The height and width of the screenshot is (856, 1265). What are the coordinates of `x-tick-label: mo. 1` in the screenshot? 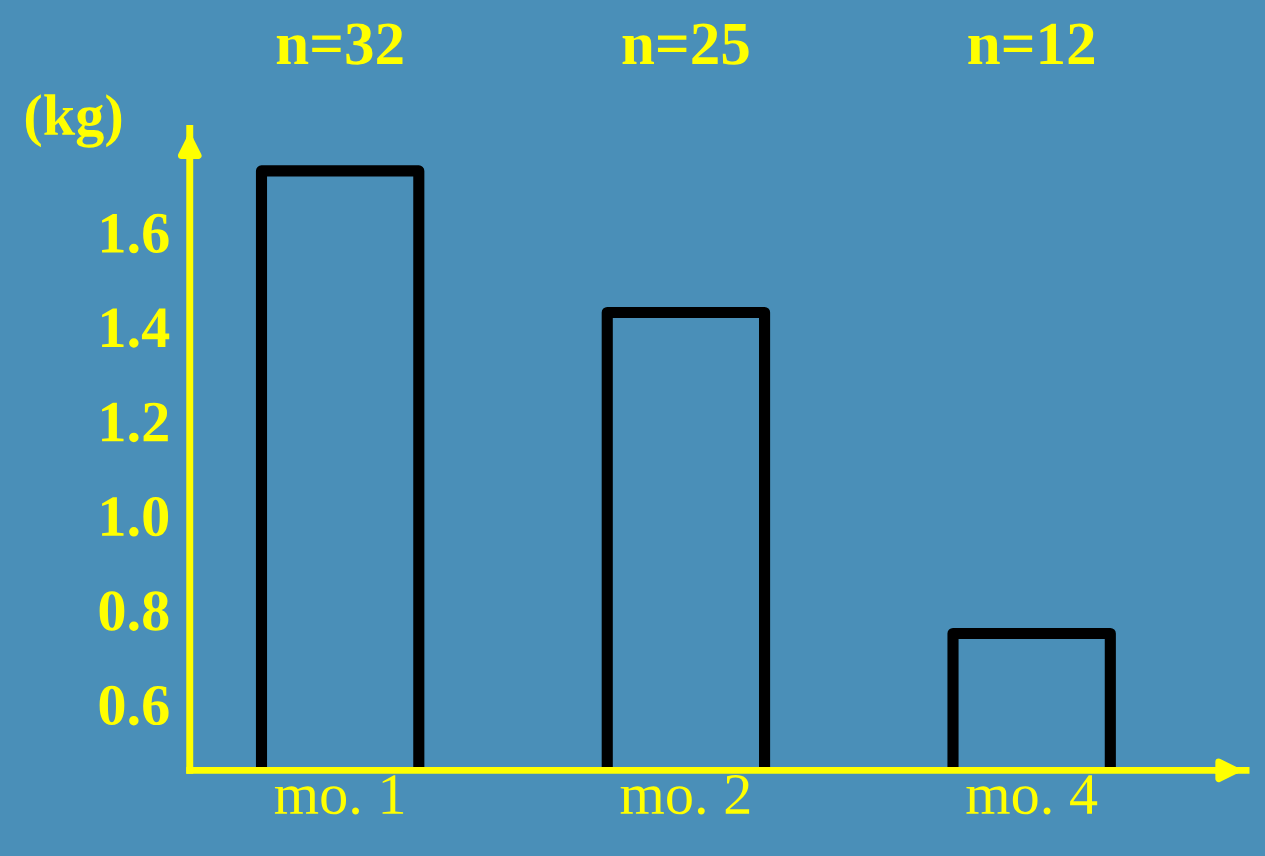 It's located at (339, 795).